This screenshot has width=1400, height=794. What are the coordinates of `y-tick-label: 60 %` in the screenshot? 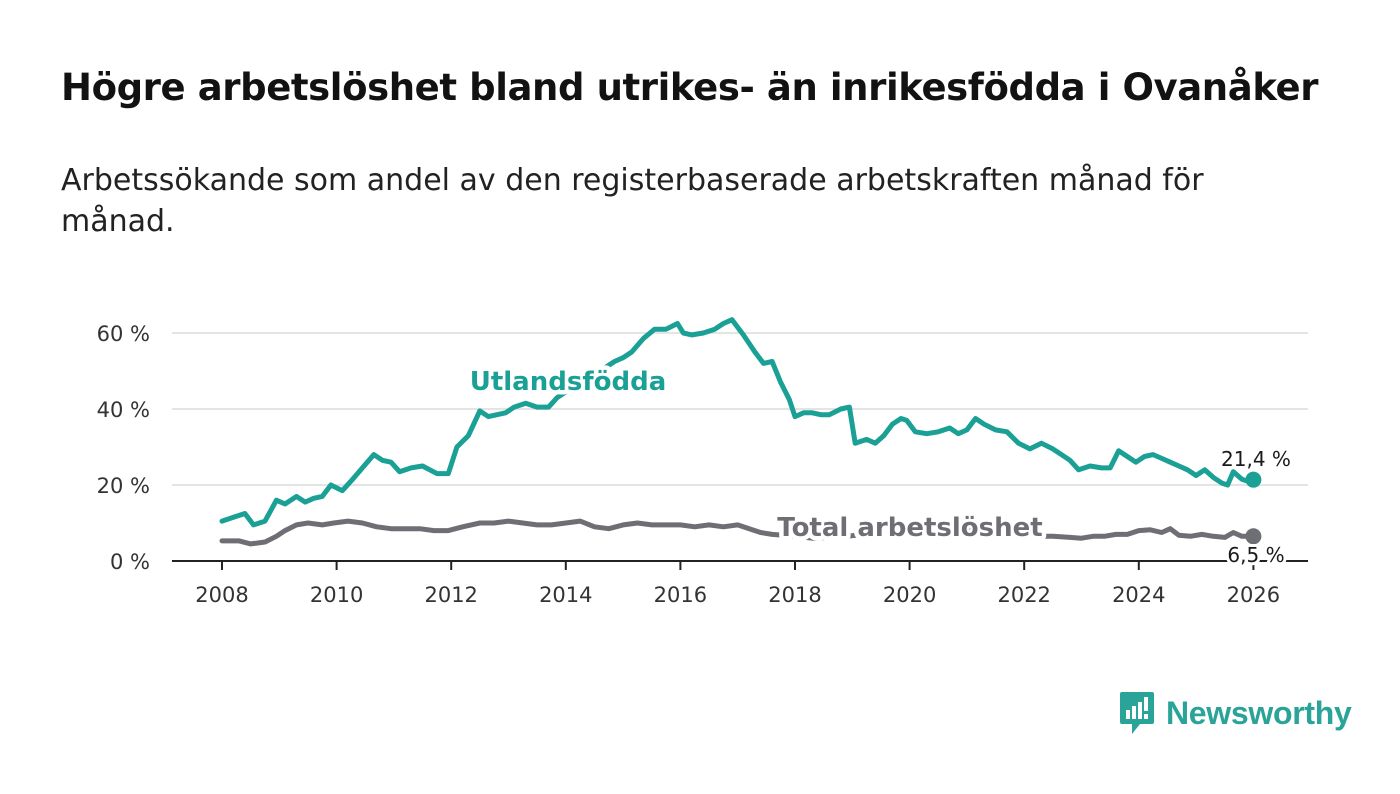 It's located at (123, 334).